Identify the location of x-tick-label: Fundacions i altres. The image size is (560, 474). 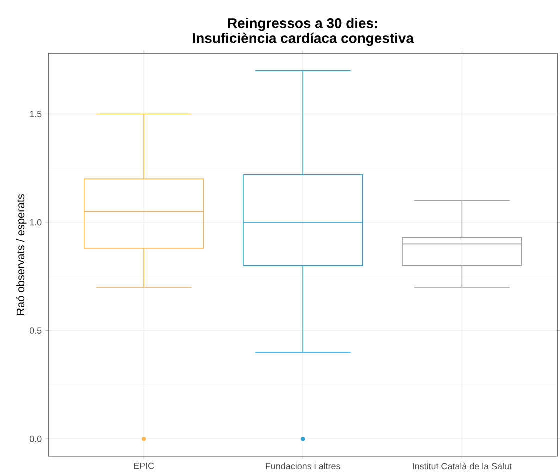
(303, 466).